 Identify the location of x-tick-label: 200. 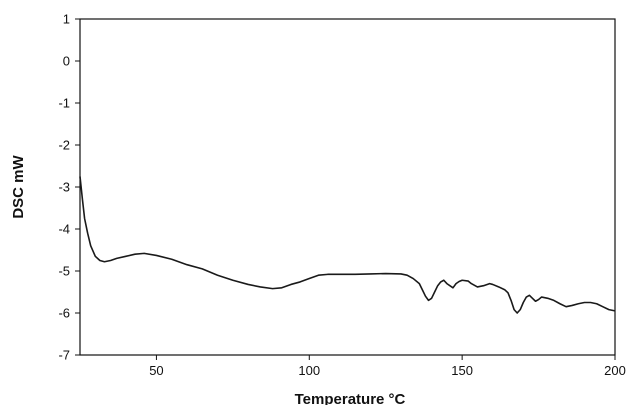
(615, 370).